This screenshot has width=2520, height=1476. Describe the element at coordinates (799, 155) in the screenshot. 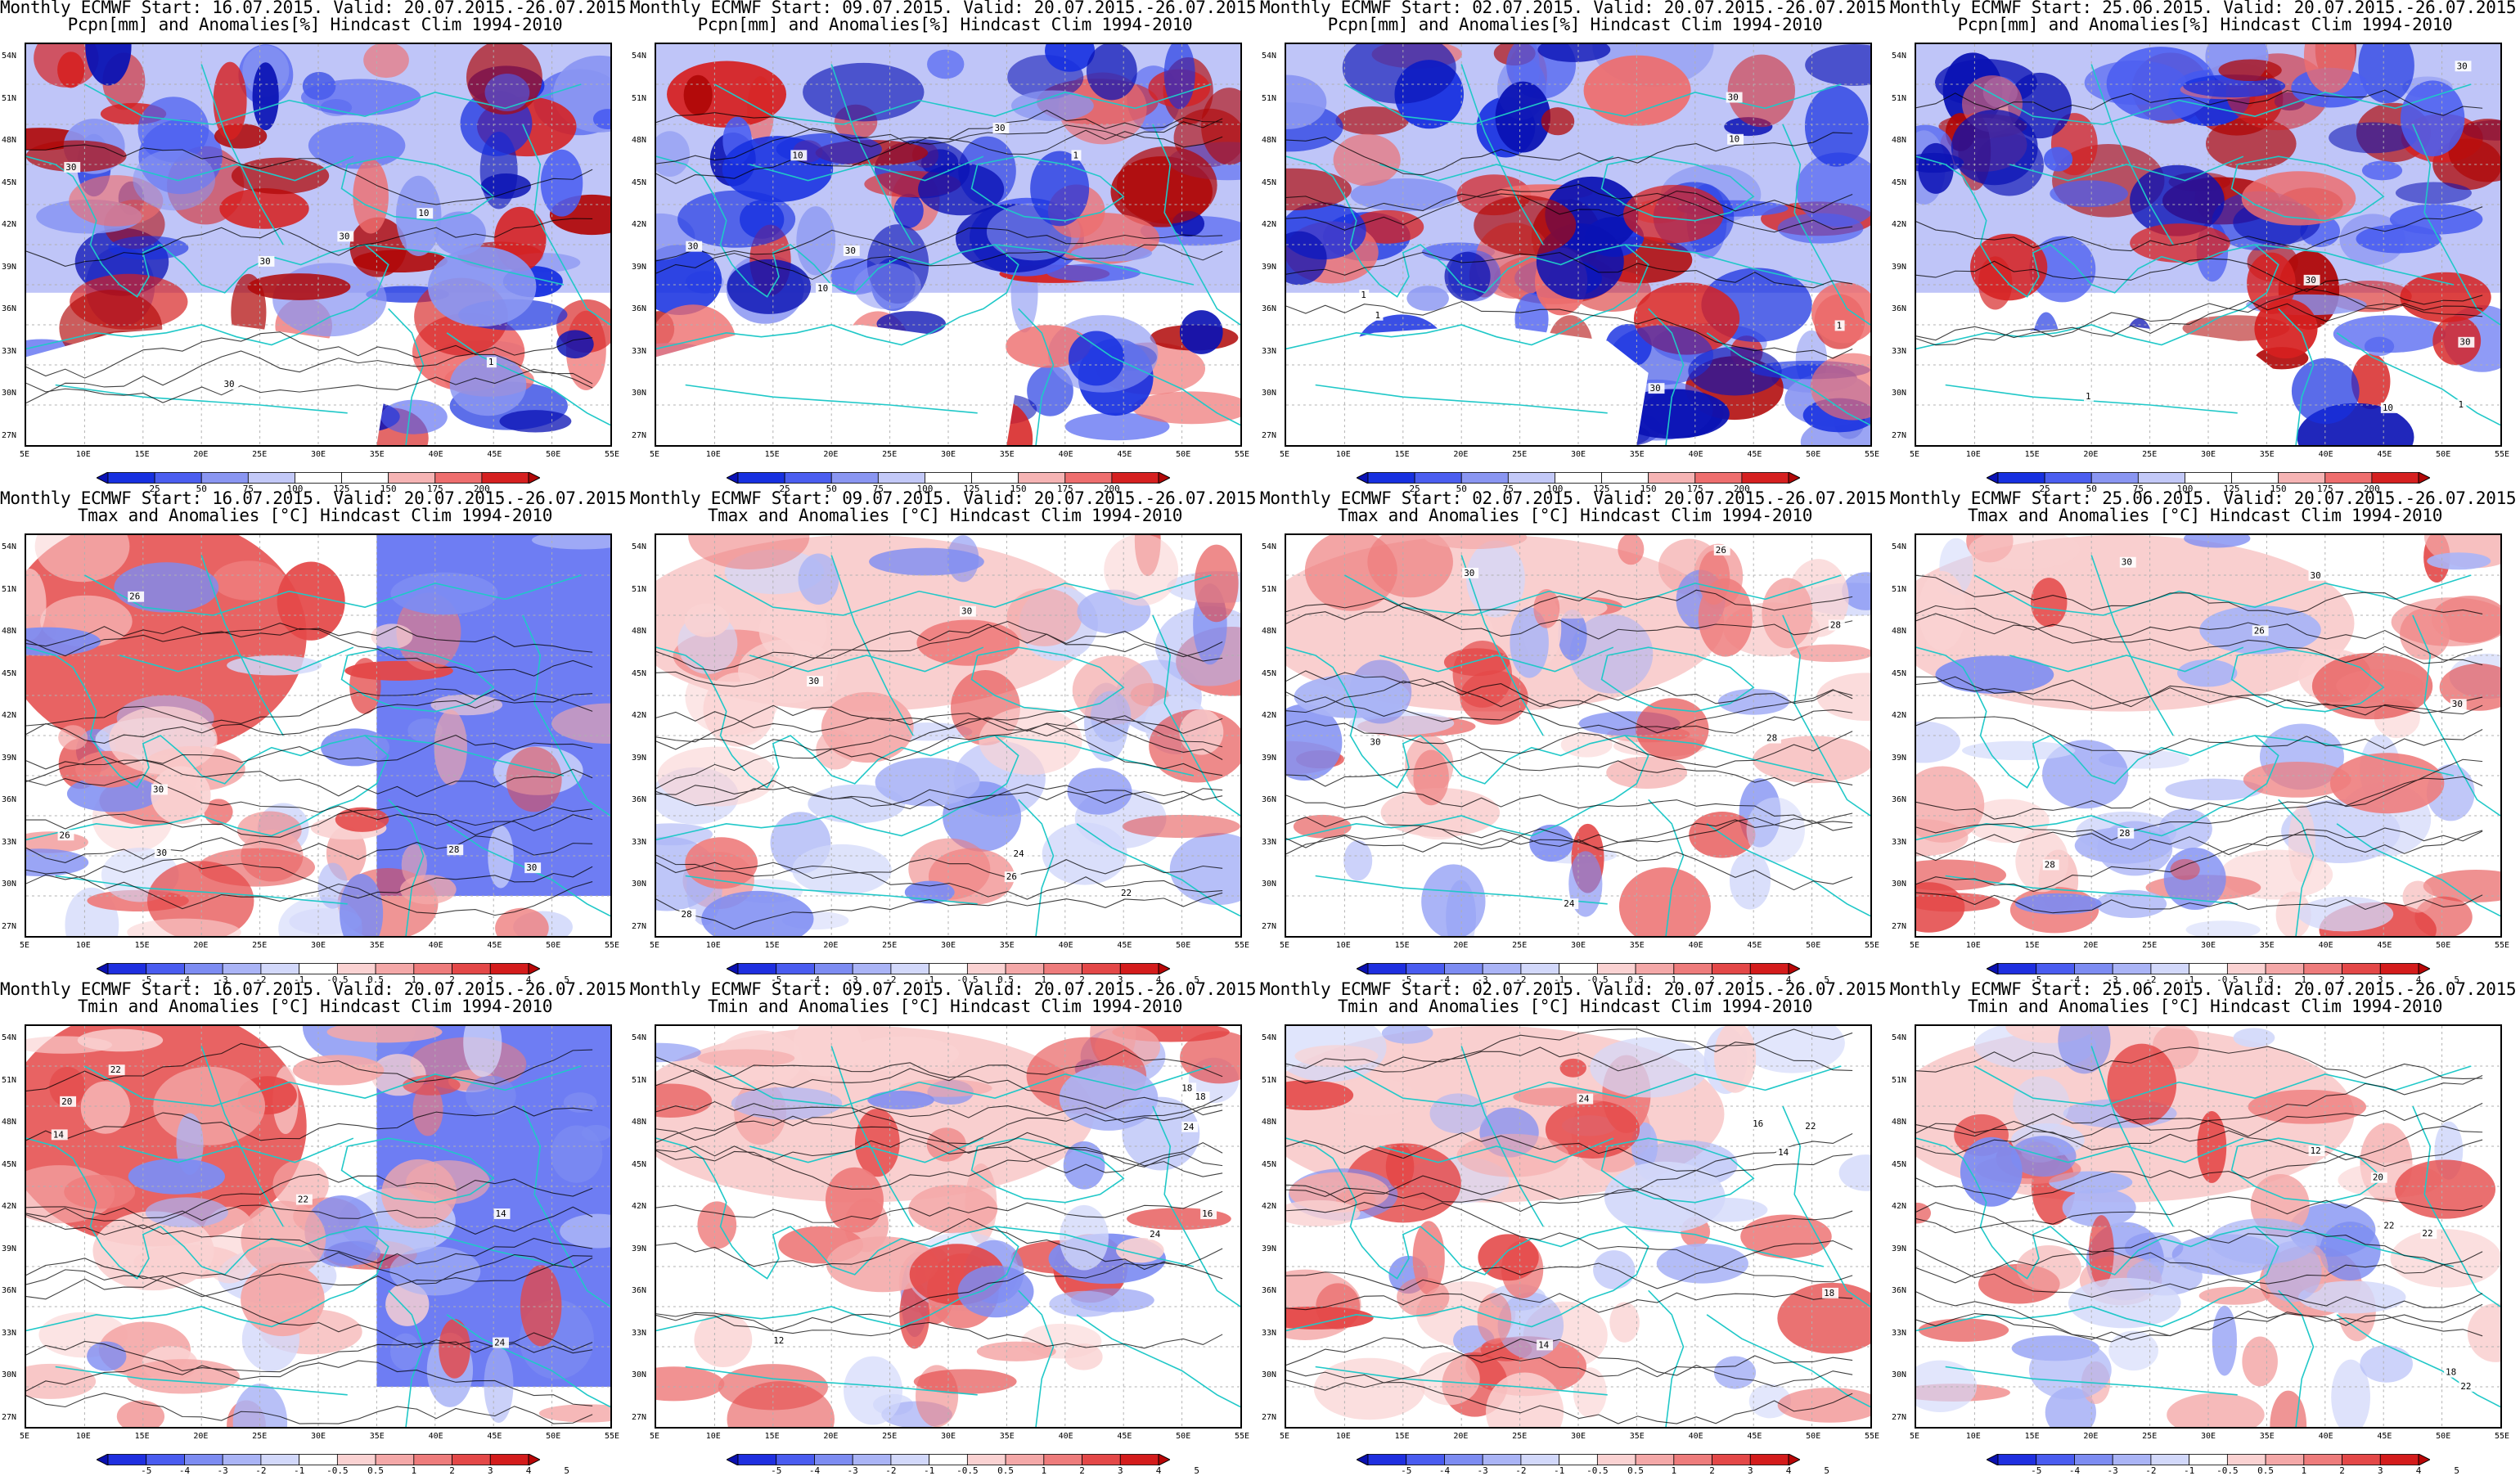

I see `contour-label: 10` at that location.